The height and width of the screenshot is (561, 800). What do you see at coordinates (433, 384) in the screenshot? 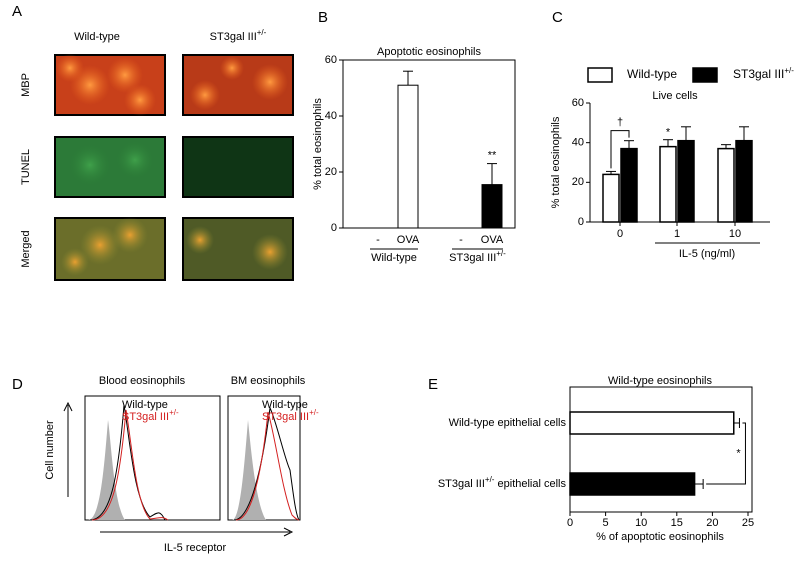
I see `panel-label: E` at bounding box center [433, 384].